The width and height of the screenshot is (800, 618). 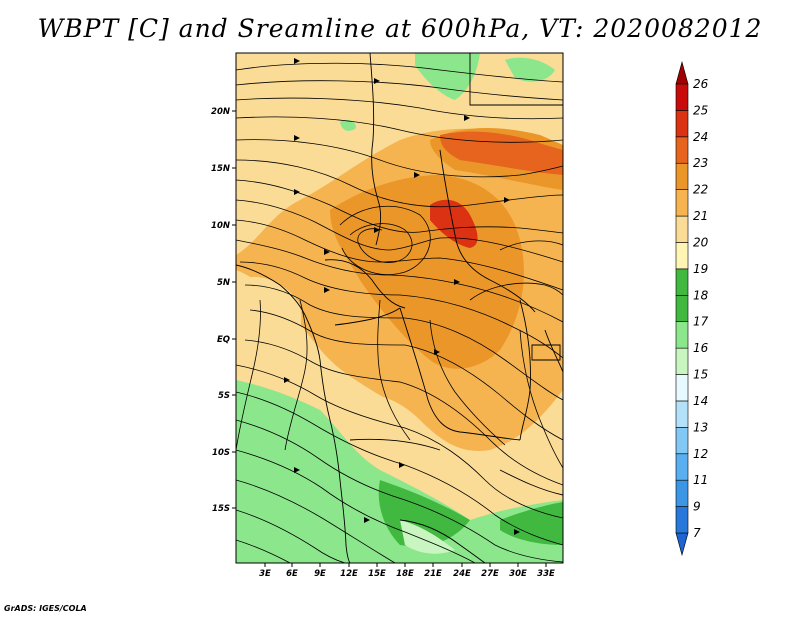 I want to click on lat-tick-label: 10N, so click(x=220, y=226).